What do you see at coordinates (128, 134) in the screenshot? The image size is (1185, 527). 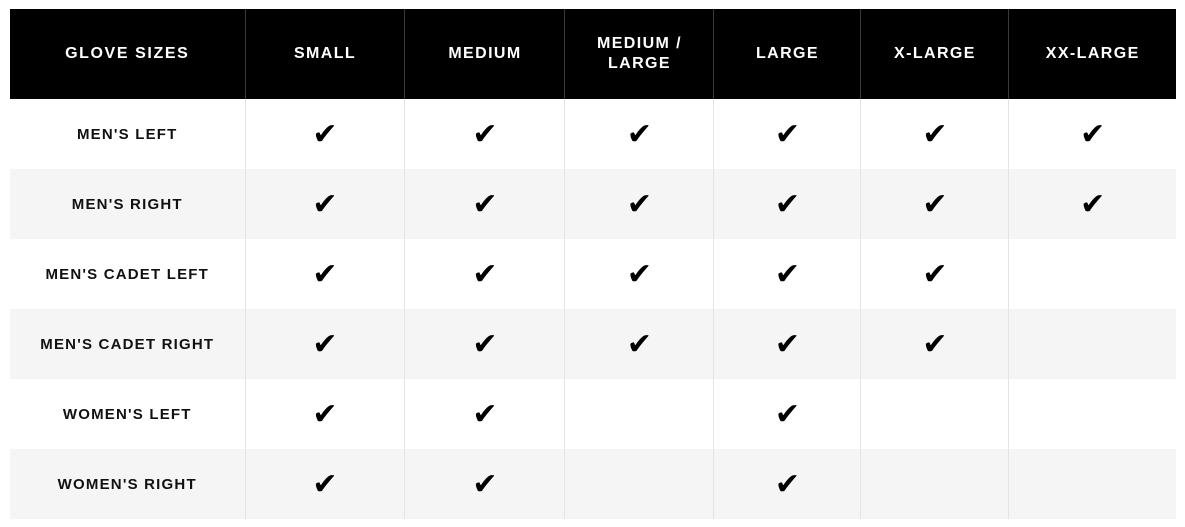 I see `row-label: MEN'S LEFT` at bounding box center [128, 134].